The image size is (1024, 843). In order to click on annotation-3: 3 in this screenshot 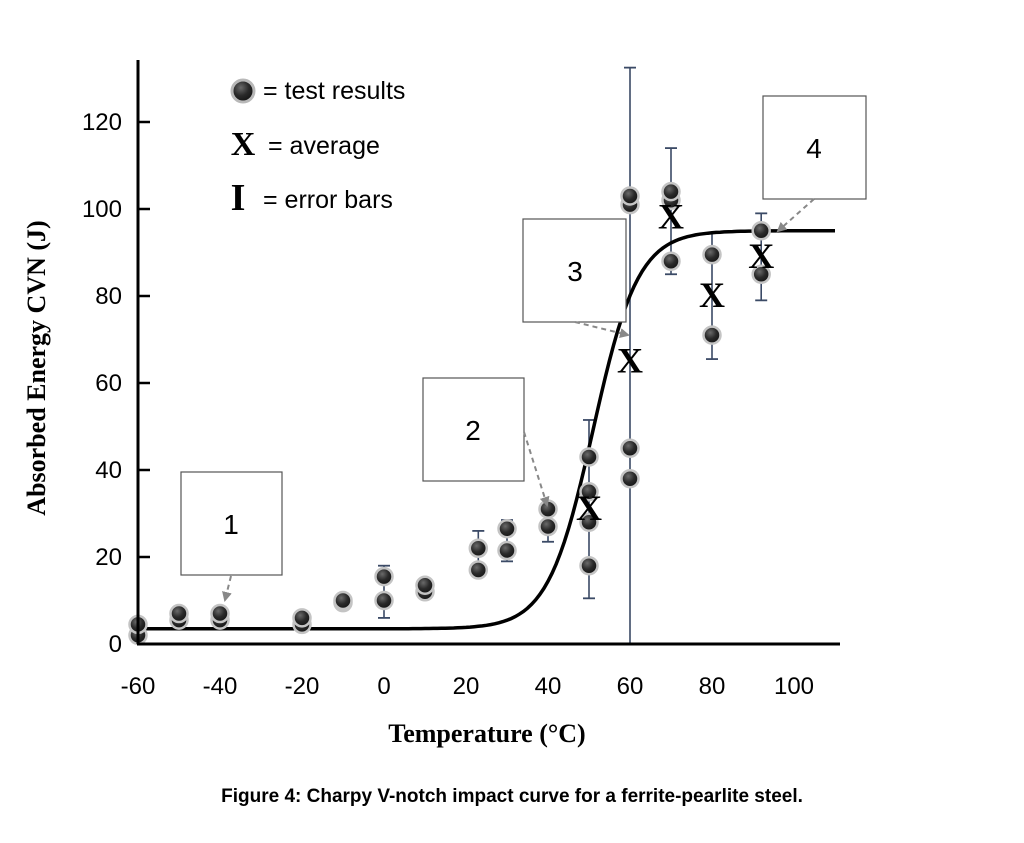, I will do `click(576, 278)`.